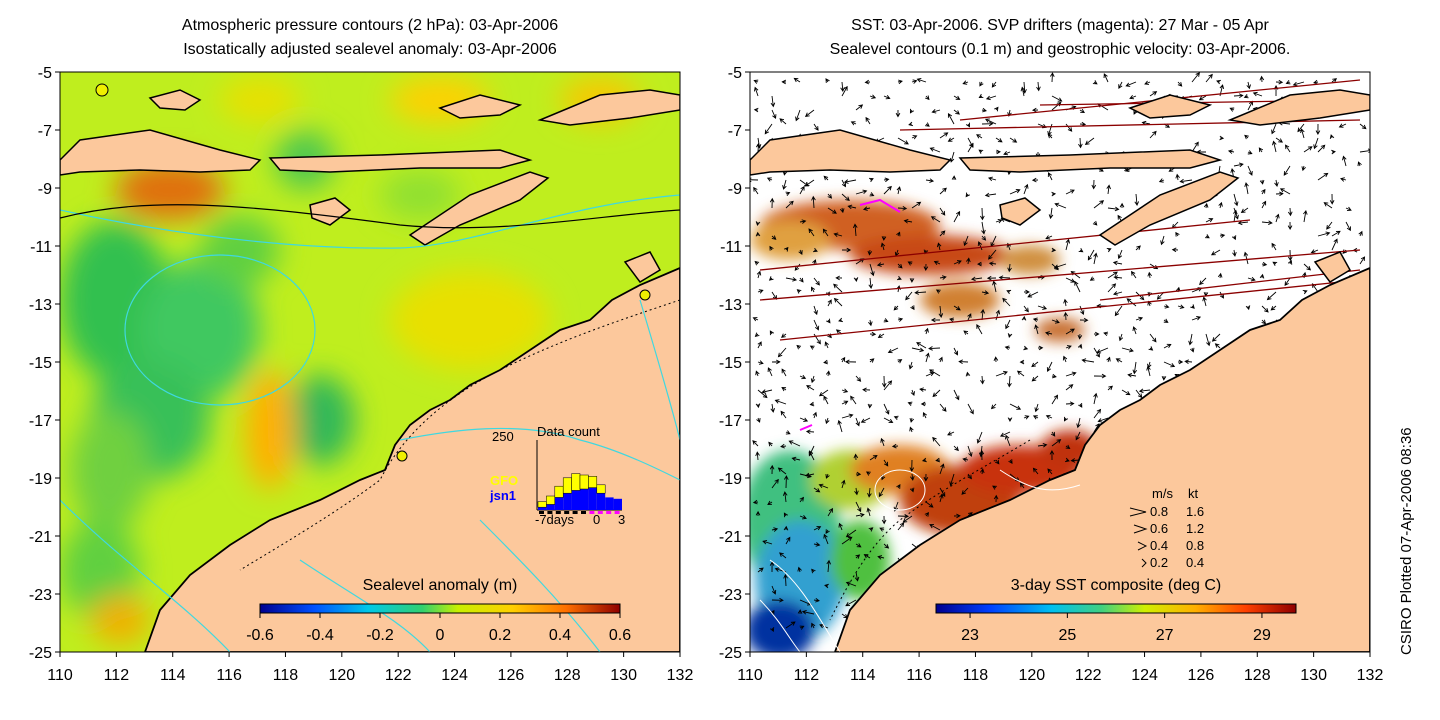  Describe the element at coordinates (40, 479) in the screenshot. I see `left-lat-label: -19` at that location.